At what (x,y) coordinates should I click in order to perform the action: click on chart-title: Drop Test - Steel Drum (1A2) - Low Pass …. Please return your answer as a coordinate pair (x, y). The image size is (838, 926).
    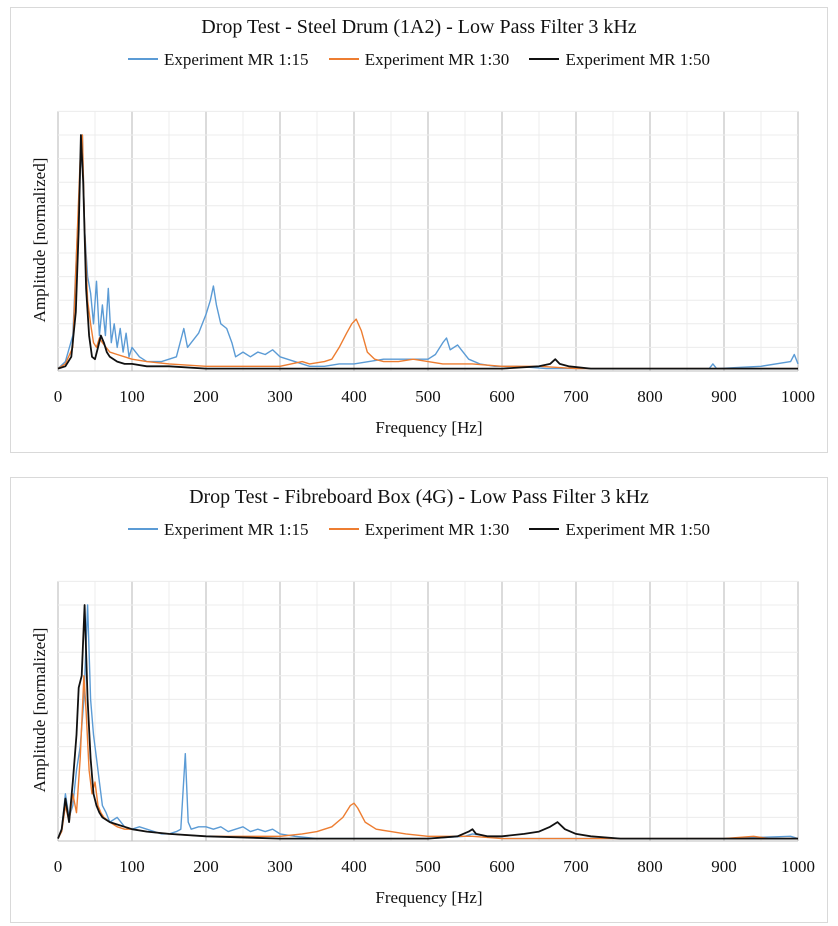
    Looking at the image, I should click on (419, 27).